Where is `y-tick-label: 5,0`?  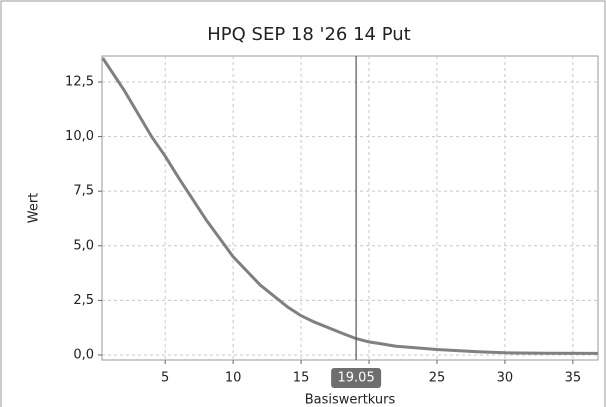 y-tick-label: 5,0 is located at coordinates (83, 245).